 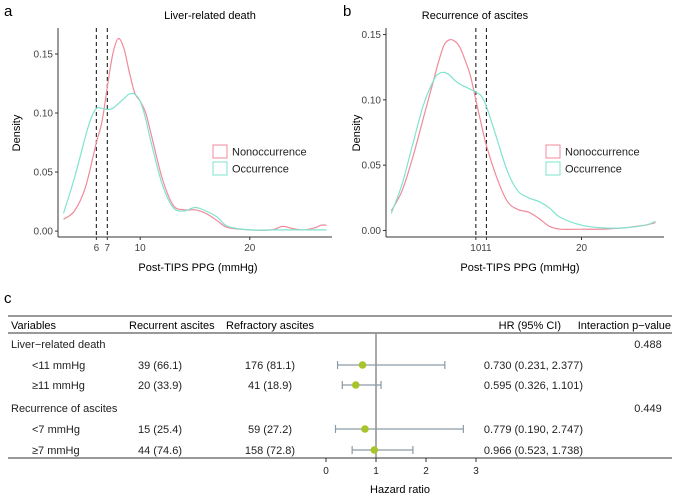 What do you see at coordinates (56, 430) in the screenshot?
I see `subgroup-label: <7 mmHg` at bounding box center [56, 430].